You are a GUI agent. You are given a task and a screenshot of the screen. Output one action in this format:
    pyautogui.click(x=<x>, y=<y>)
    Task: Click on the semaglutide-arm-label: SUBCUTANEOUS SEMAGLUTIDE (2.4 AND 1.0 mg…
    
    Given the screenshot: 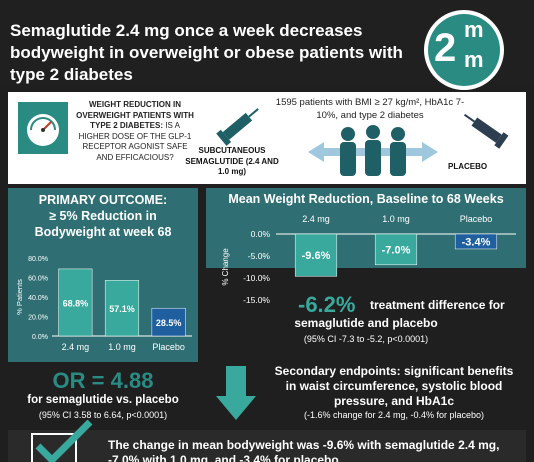 What is the action you would take?
    pyautogui.click(x=232, y=161)
    